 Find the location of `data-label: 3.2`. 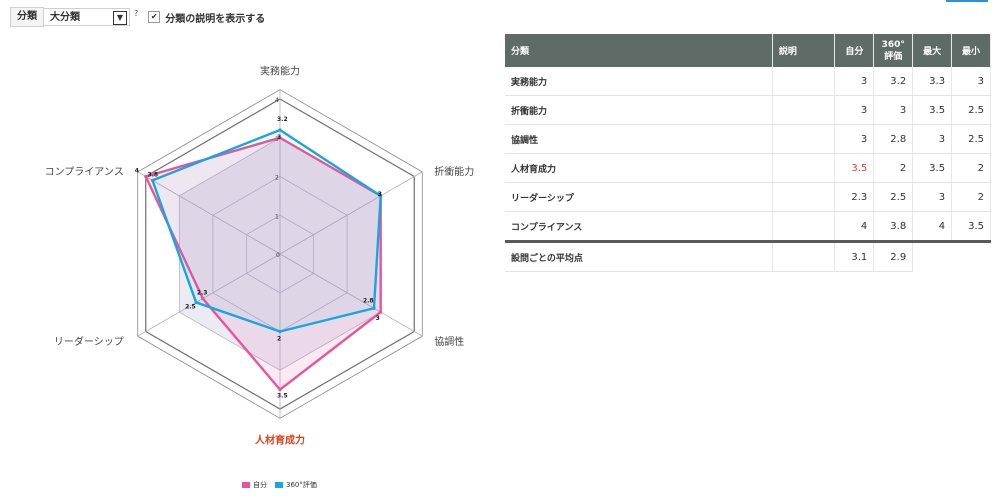

data-label: 3.2 is located at coordinates (282, 119).